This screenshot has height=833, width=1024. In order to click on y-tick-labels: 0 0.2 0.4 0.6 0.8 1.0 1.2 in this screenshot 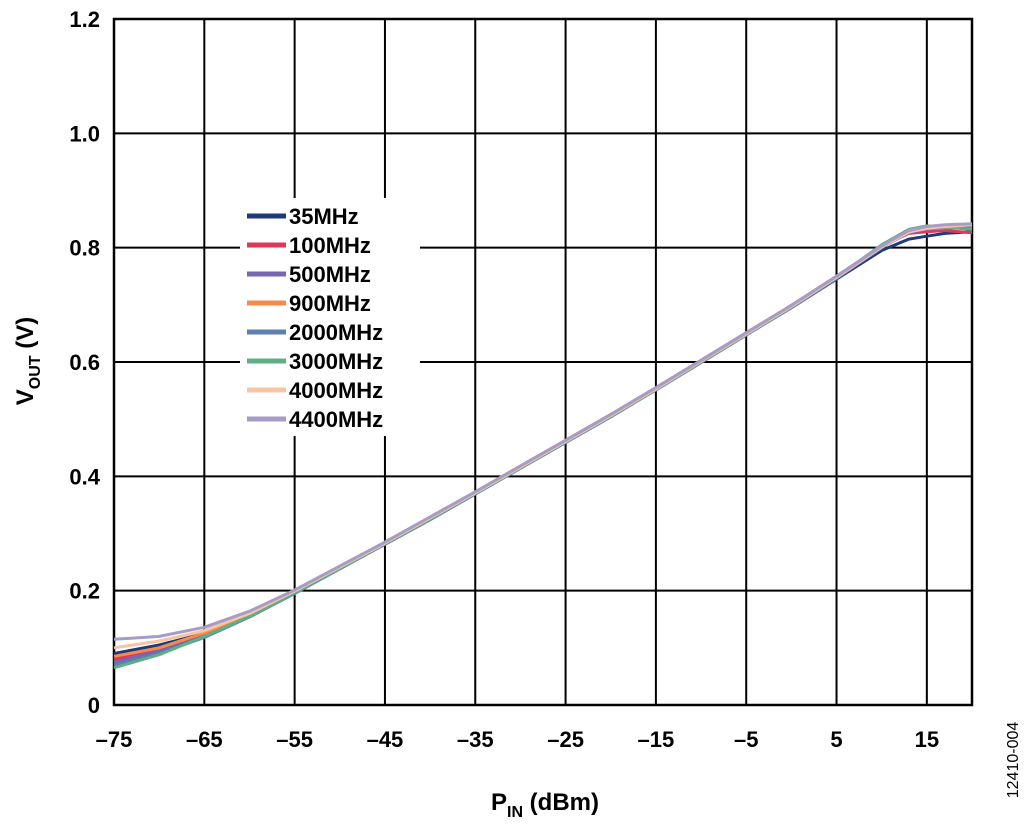, I will do `click(84, 362)`.